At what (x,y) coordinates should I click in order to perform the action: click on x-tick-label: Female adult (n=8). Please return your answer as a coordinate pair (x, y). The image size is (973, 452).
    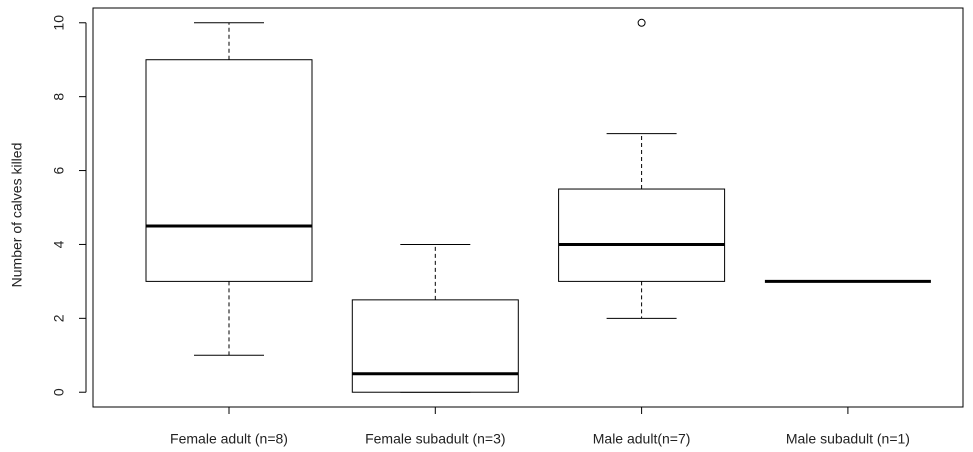
    Looking at the image, I should click on (229, 439).